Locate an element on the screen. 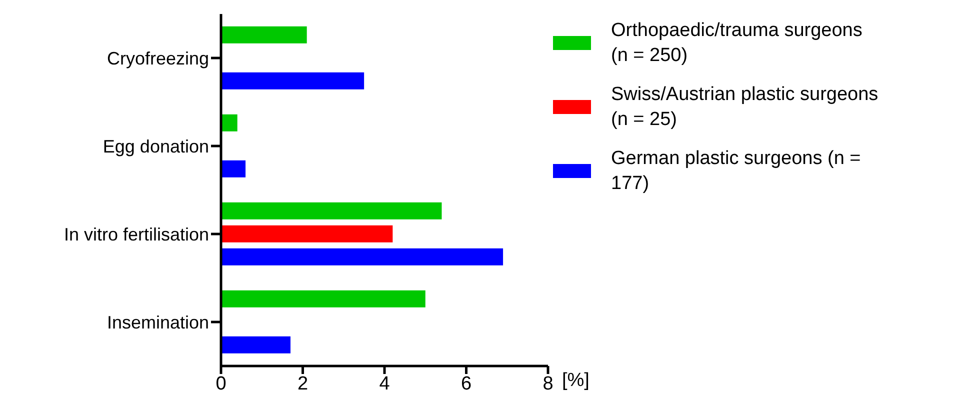 The image size is (957, 412). legend-label: Orthopaedic/trauma surgeons (n = 250) is located at coordinates (737, 43).